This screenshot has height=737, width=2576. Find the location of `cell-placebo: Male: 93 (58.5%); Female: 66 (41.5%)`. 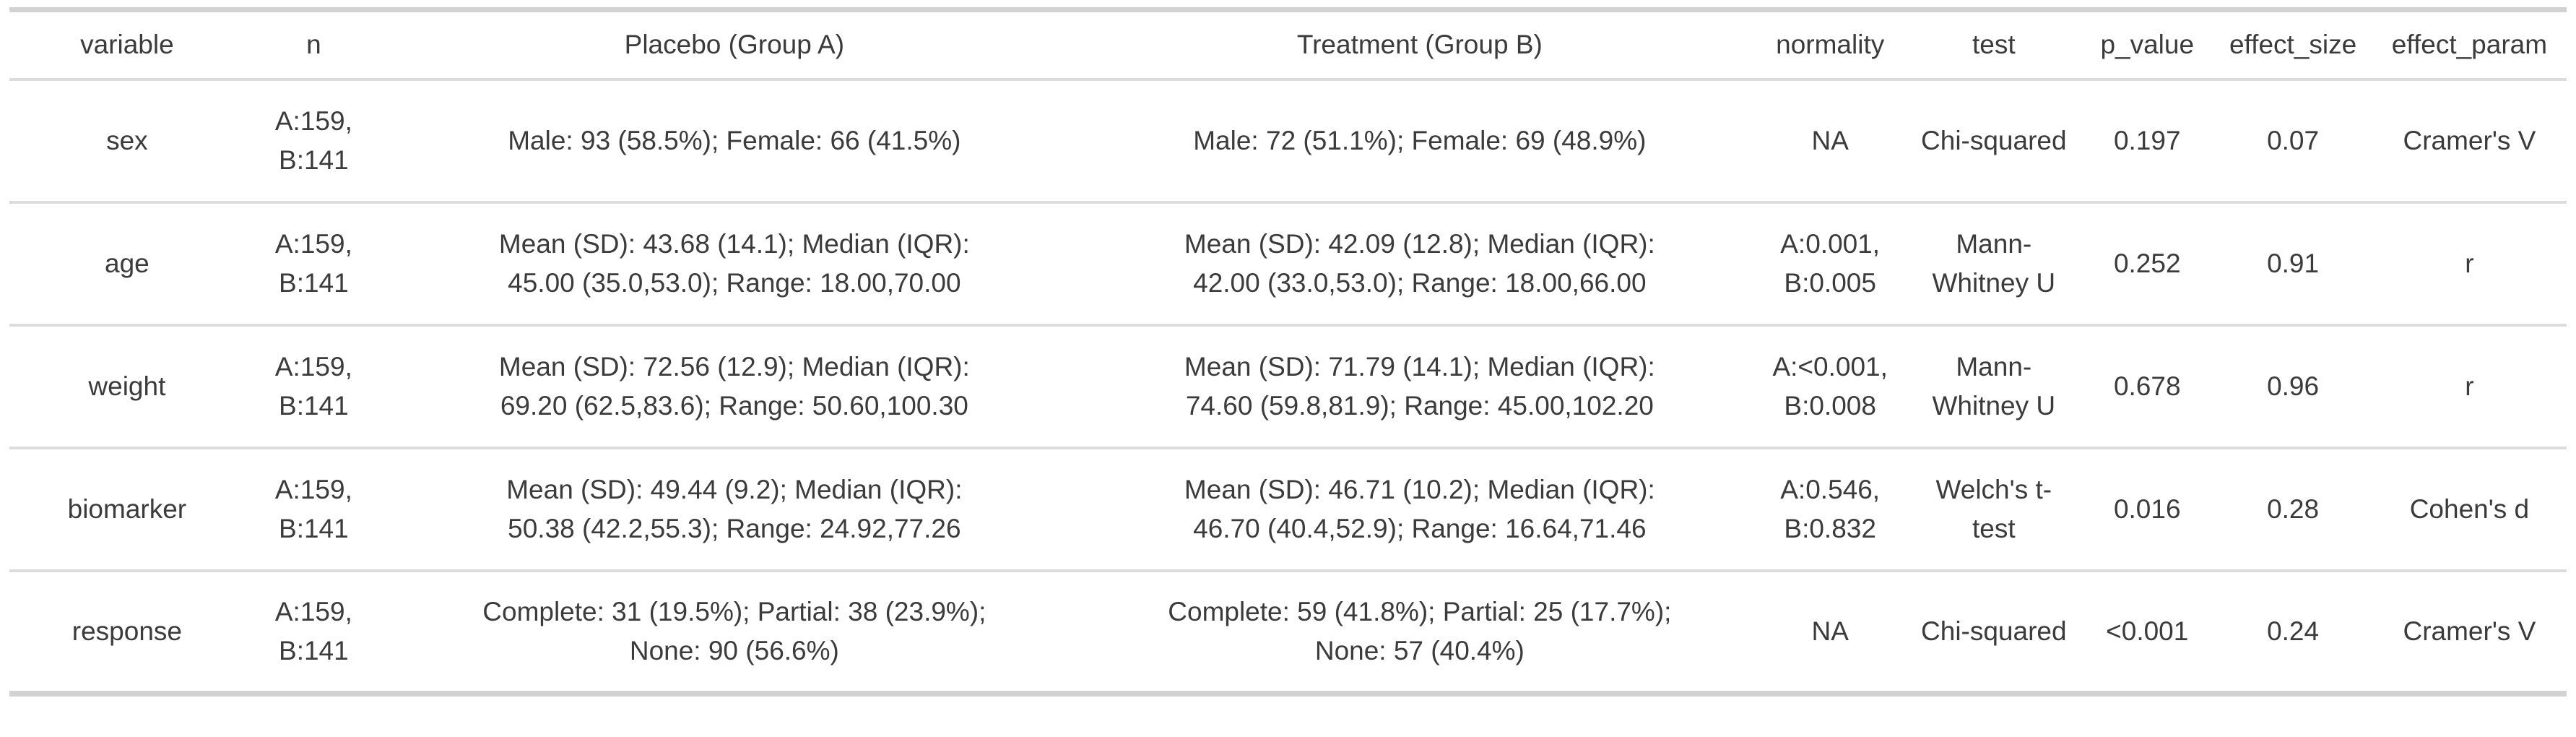

cell-placebo: Male: 93 (58.5%); Female: 66 (41.5%) is located at coordinates (734, 140).